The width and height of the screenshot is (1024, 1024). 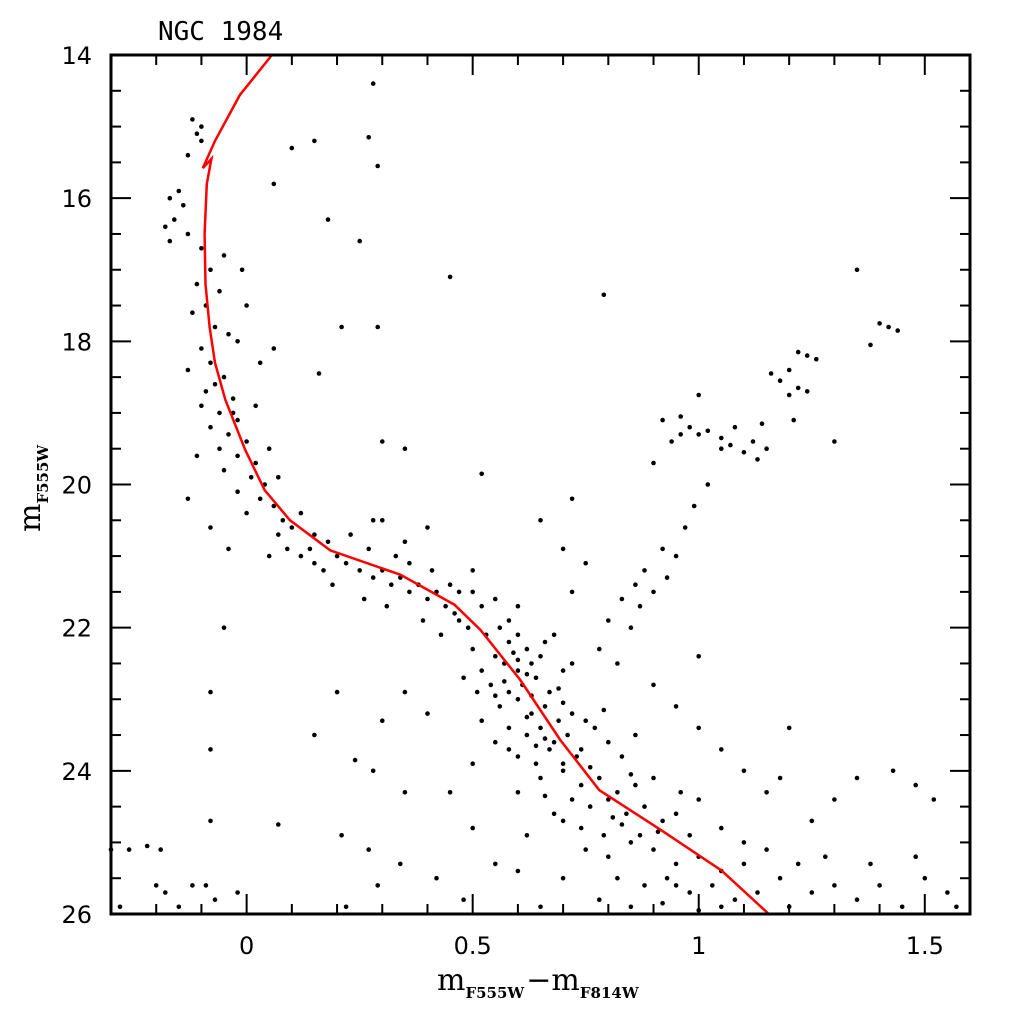 I want to click on chart-title: NGC 1984, so click(x=220, y=32).